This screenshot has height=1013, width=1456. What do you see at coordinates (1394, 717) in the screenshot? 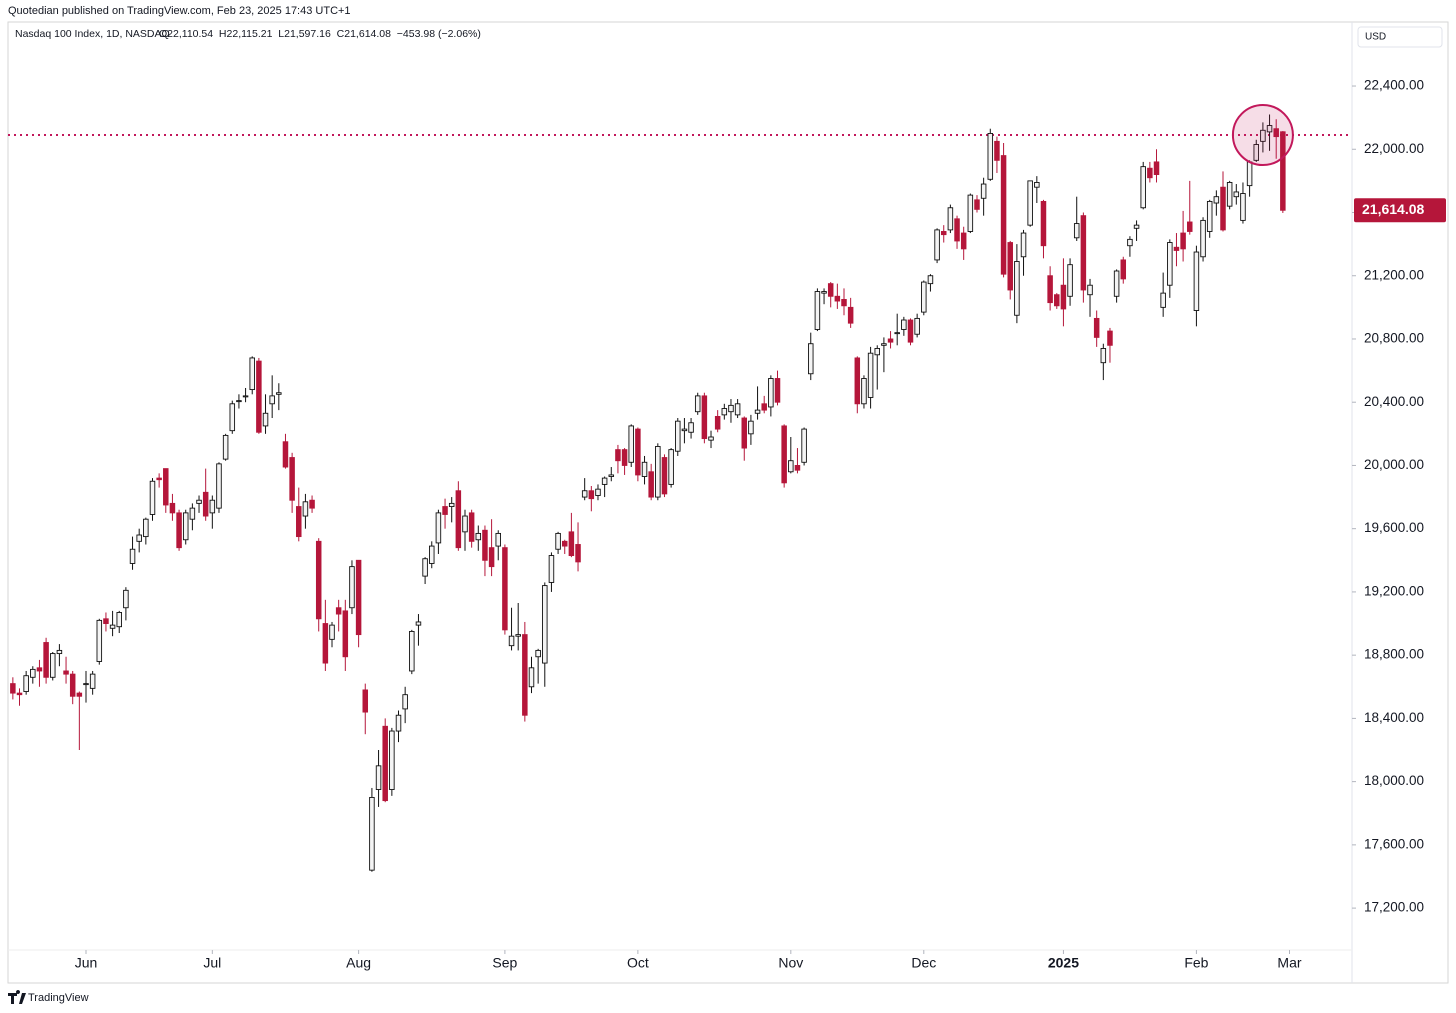
I see `y-tick-label: 18,400.00` at bounding box center [1394, 717].